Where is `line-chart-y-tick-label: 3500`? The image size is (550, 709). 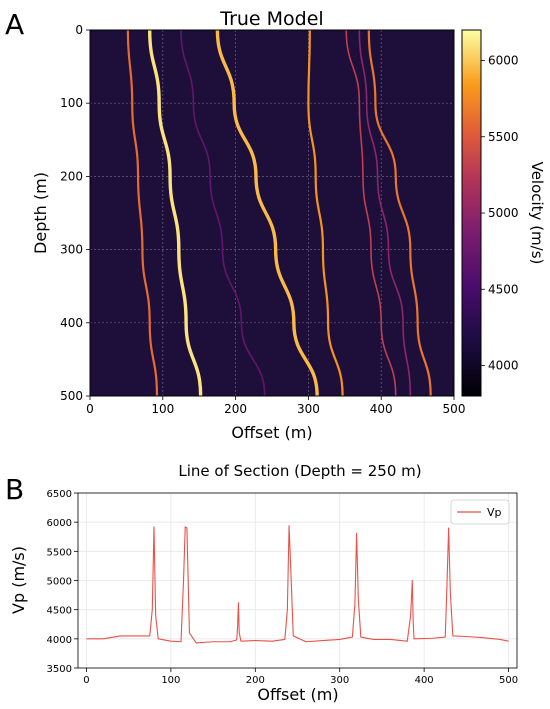 line-chart-y-tick-label: 3500 is located at coordinates (59, 669).